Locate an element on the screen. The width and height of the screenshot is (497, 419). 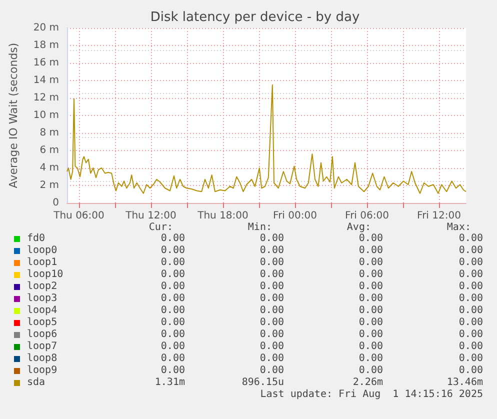
legend-label: loop2 is located at coordinates (42, 287).